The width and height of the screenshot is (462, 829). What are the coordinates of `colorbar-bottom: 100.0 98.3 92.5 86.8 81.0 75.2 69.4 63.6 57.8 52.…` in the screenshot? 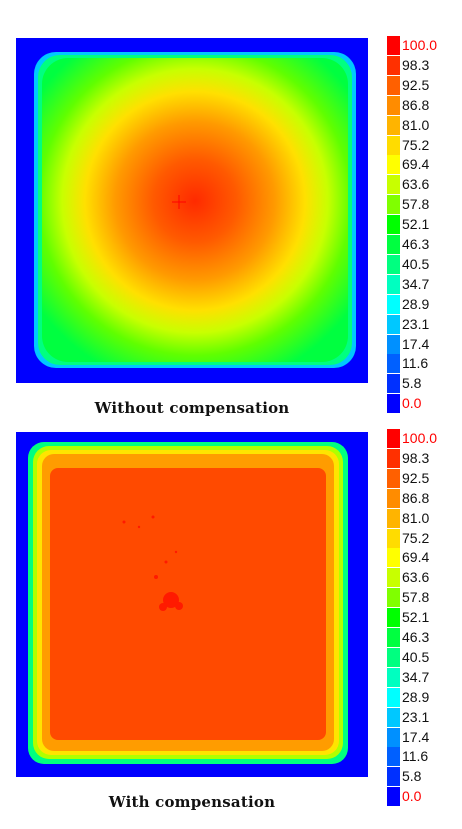 It's located at (418, 618).